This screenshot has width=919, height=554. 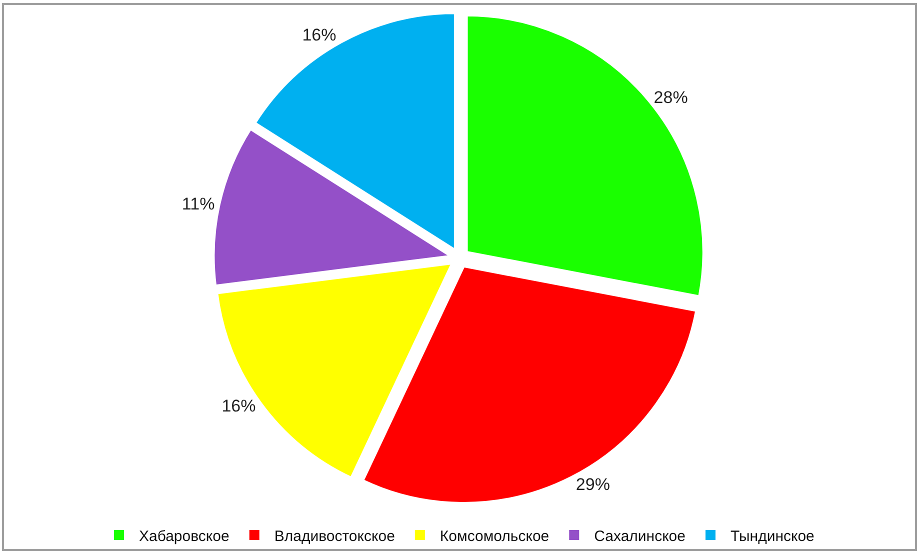 I want to click on legend-label: Комсомольское, so click(x=495, y=536).